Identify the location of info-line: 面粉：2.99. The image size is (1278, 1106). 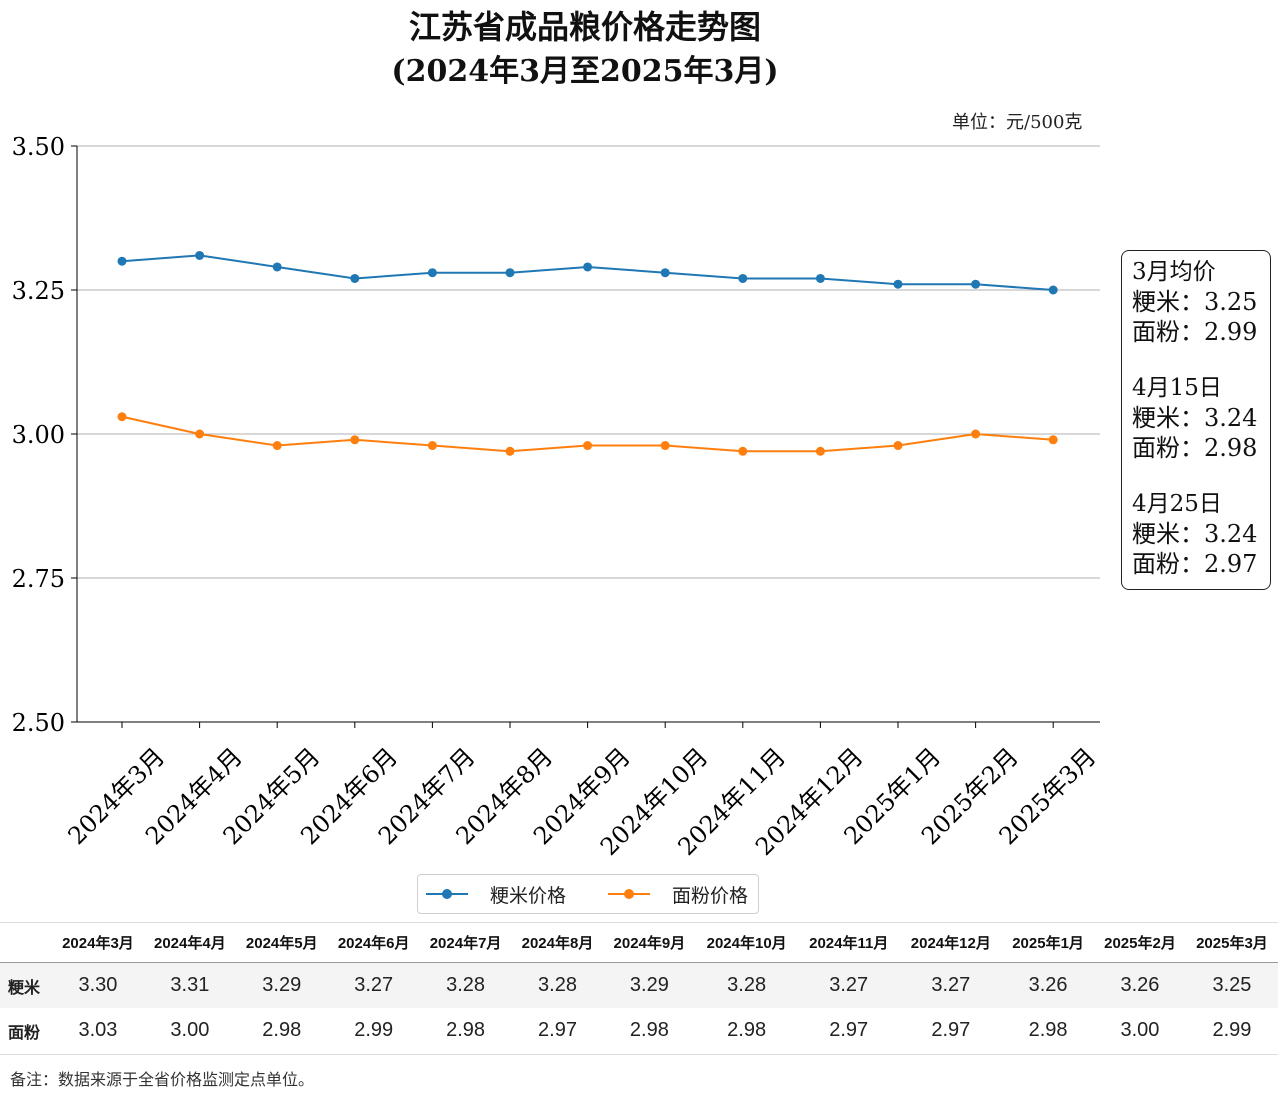
(1195, 332).